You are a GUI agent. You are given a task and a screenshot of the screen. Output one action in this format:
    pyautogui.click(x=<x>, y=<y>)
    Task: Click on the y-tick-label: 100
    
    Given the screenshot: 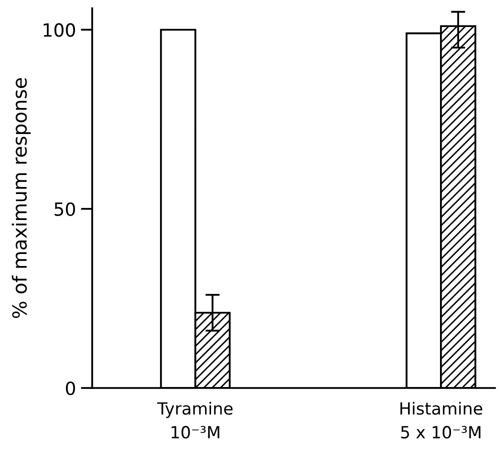 What is the action you would take?
    pyautogui.click(x=60, y=30)
    